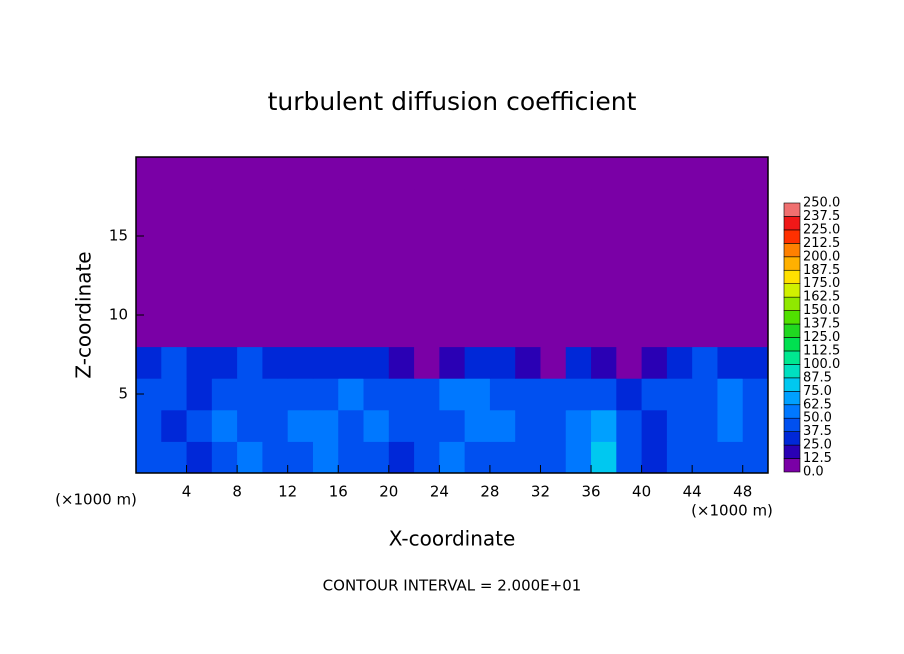 The width and height of the screenshot is (904, 654). Describe the element at coordinates (388, 492) in the screenshot. I see `x-tick-label: 20` at that location.